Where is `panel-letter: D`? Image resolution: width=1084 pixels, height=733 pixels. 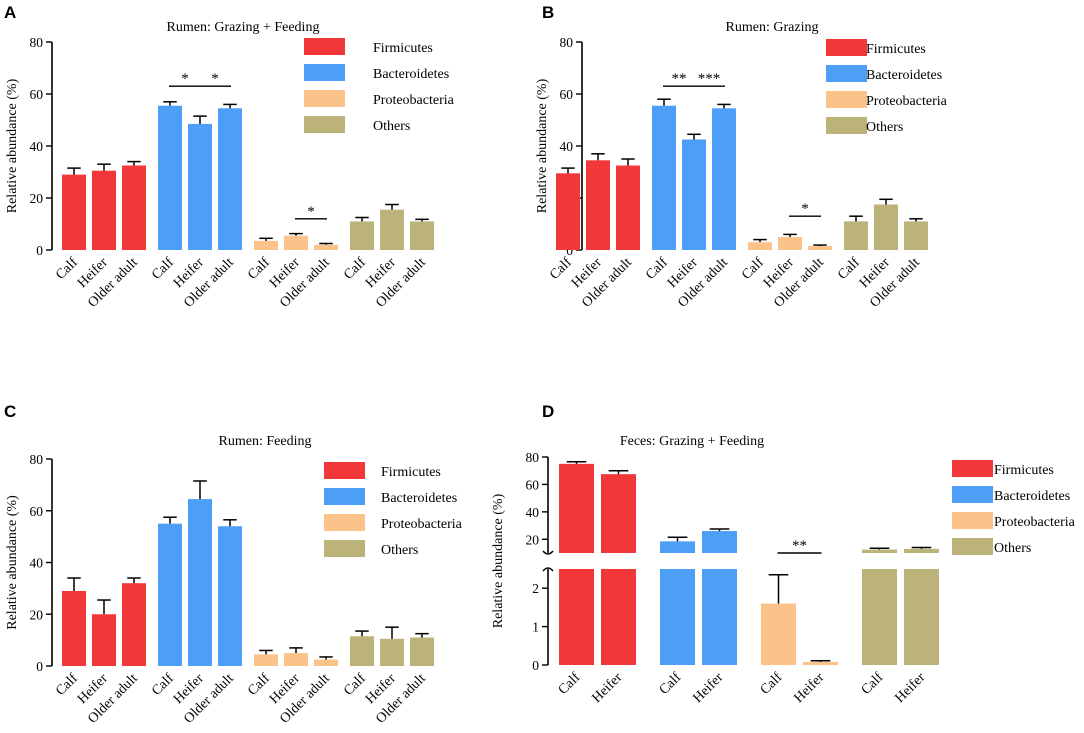 panel-letter: D is located at coordinates (548, 411).